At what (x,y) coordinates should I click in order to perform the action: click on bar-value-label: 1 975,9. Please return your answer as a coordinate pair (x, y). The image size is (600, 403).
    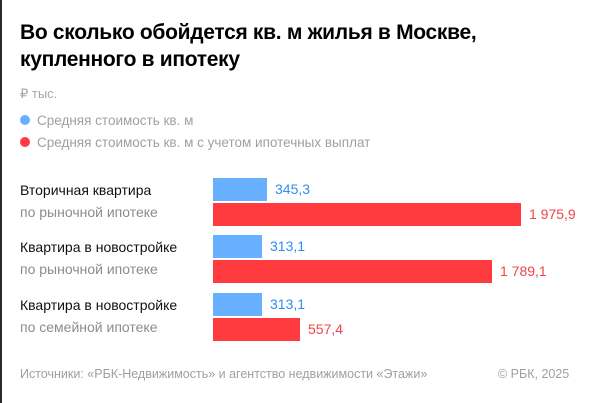
    Looking at the image, I should click on (552, 214).